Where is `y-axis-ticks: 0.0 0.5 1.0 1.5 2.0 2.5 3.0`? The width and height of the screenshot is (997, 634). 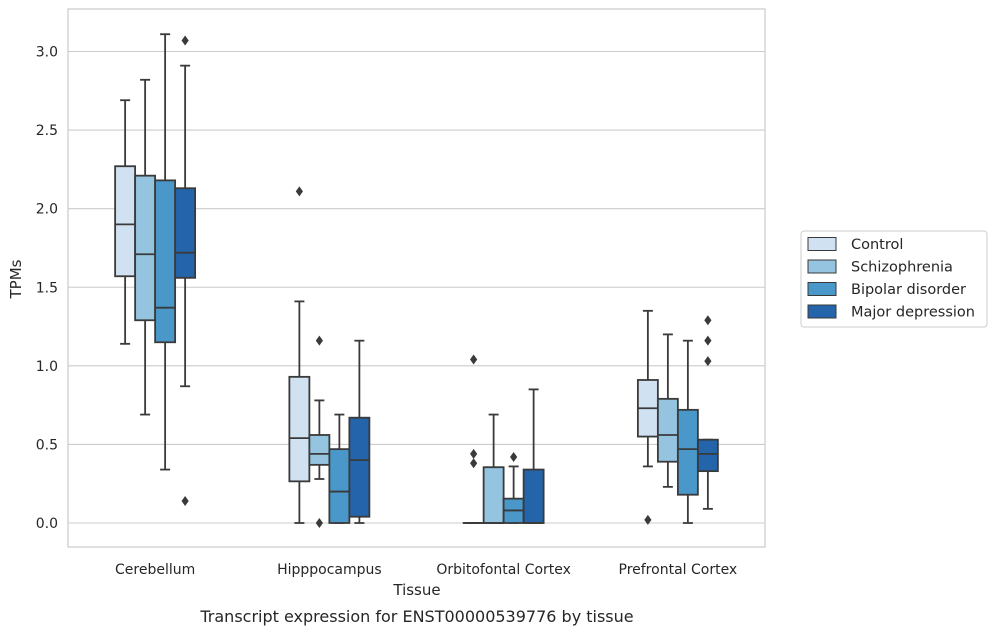 y-axis-ticks: 0.0 0.5 1.0 1.5 2.0 2.5 3.0 is located at coordinates (47, 289).